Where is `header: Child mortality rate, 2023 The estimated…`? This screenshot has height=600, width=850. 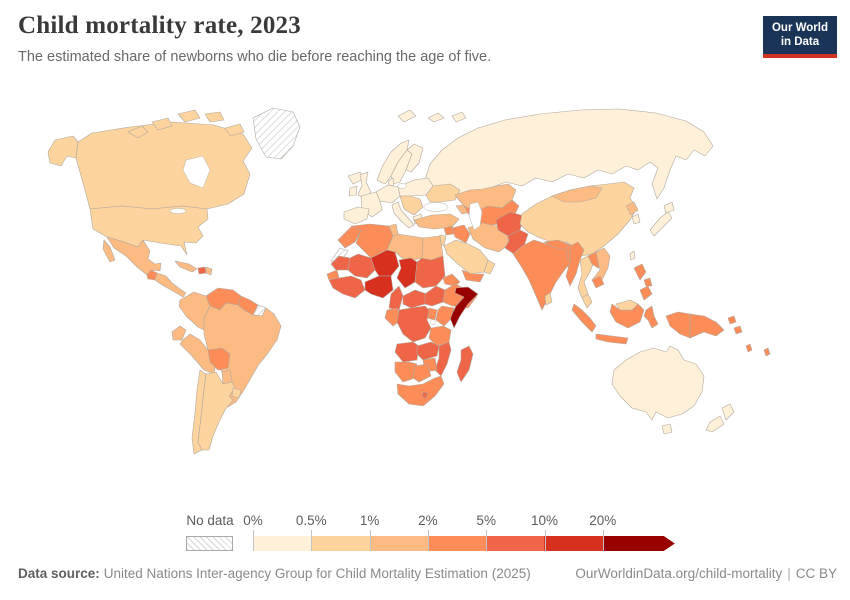
header: Child mortality rate, 2023 The estimated… is located at coordinates (254, 38).